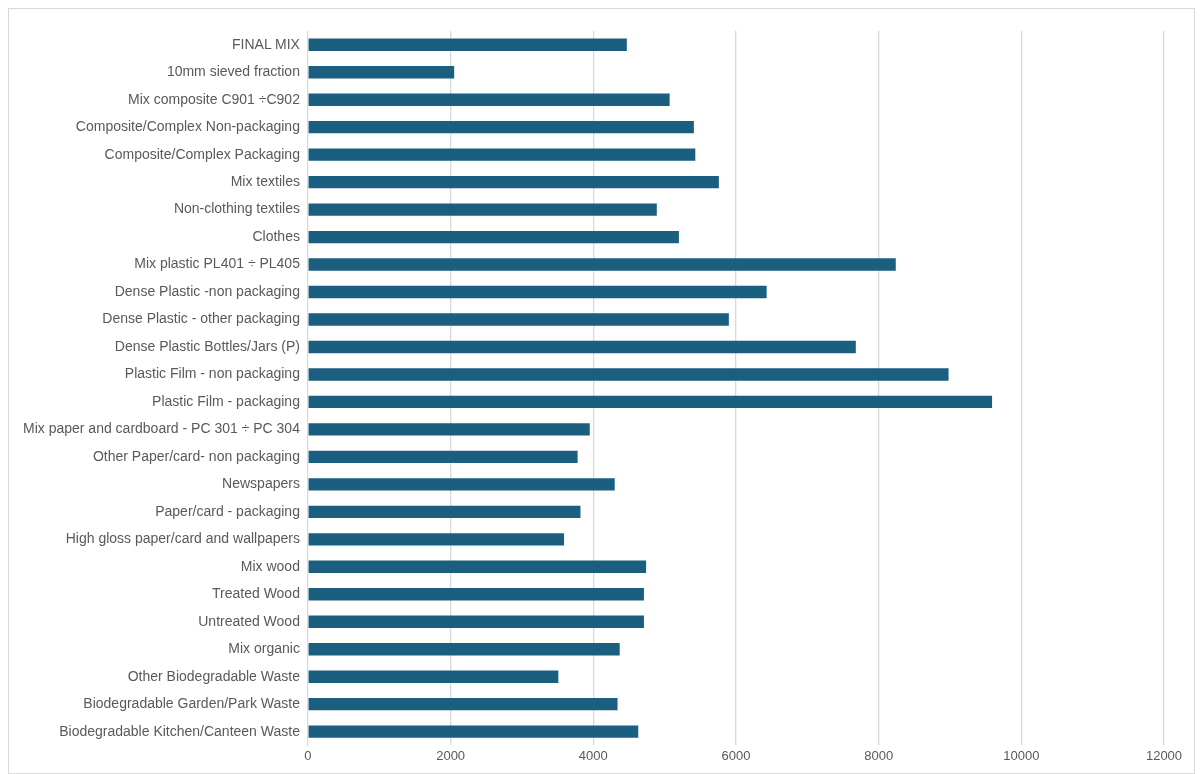  Describe the element at coordinates (180, 730) in the screenshot. I see `y-tick-label: Biodegradable Kitchen/Canteen Waste` at that location.